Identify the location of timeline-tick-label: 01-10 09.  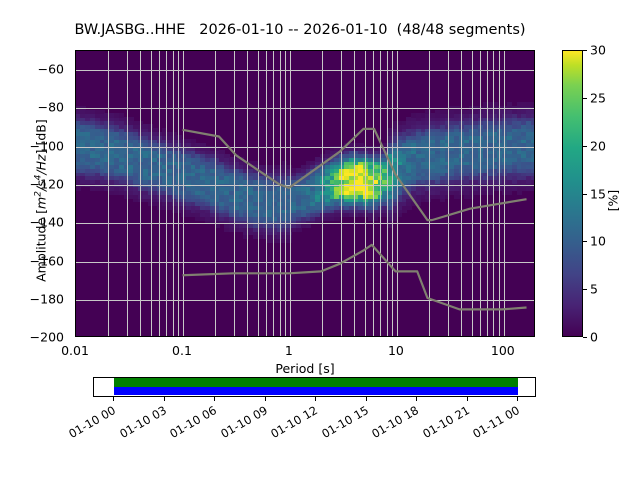
(243, 422).